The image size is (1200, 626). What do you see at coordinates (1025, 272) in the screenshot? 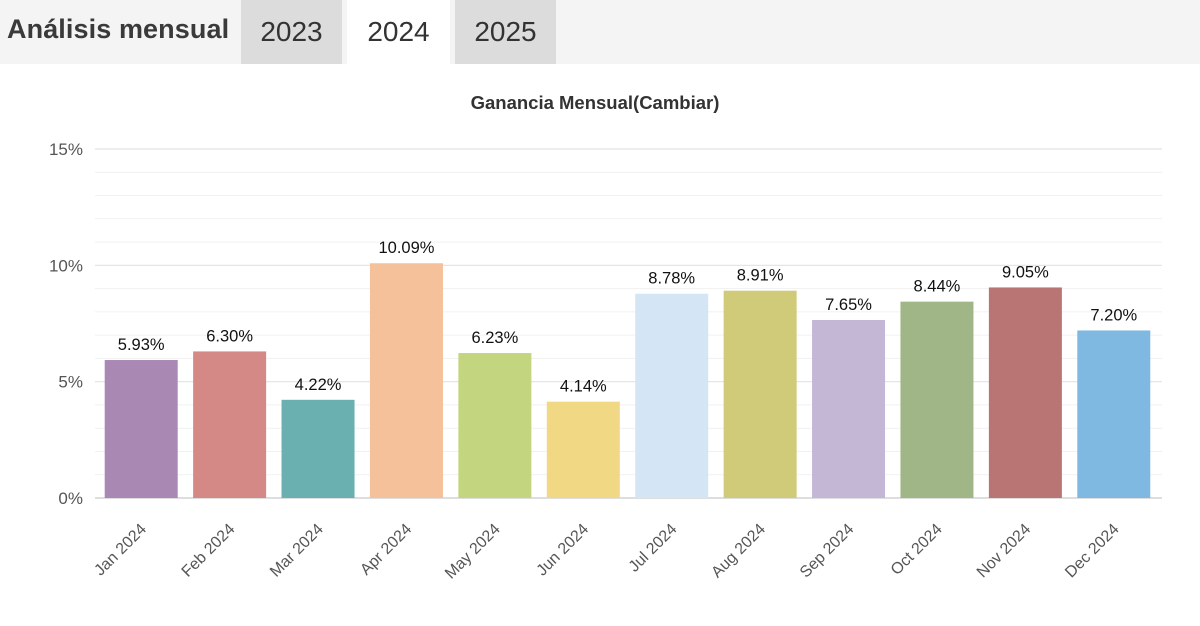
I see `data-label: 9.05%` at bounding box center [1025, 272].